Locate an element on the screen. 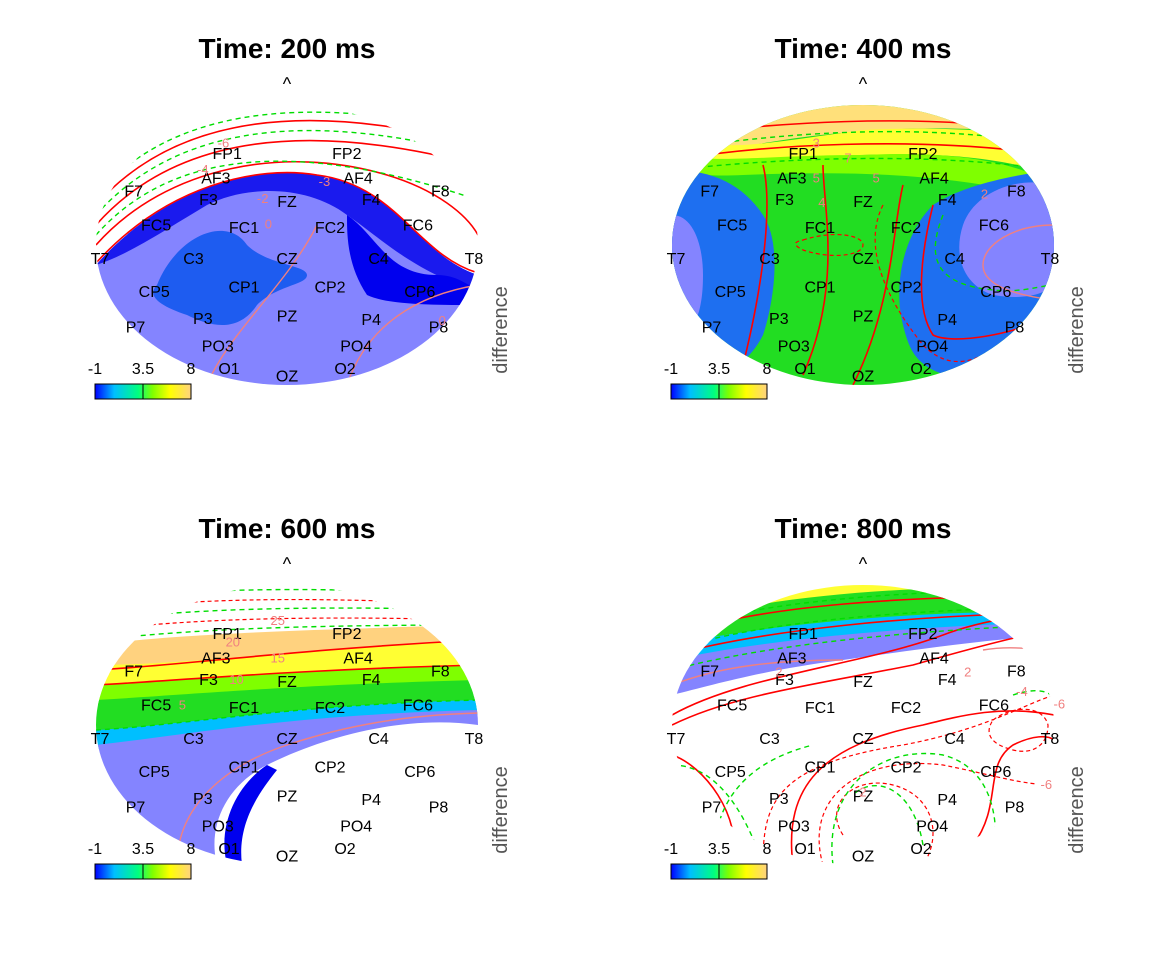 This screenshot has width=1152, height=960. electrode-f7: F7 is located at coordinates (133, 671).